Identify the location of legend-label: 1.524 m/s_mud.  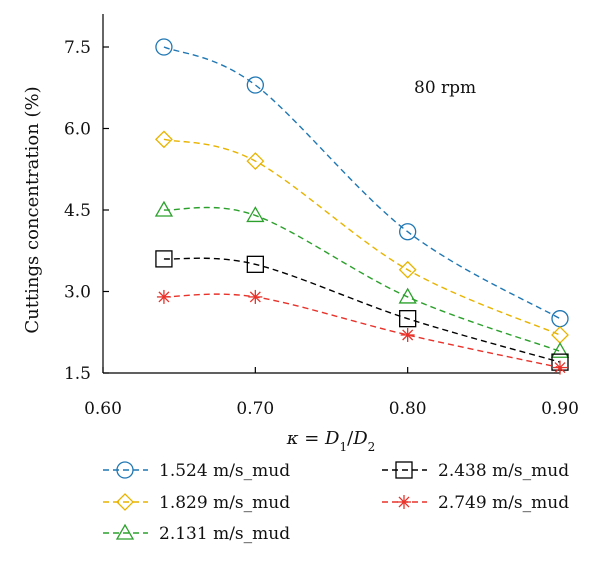
(224, 471).